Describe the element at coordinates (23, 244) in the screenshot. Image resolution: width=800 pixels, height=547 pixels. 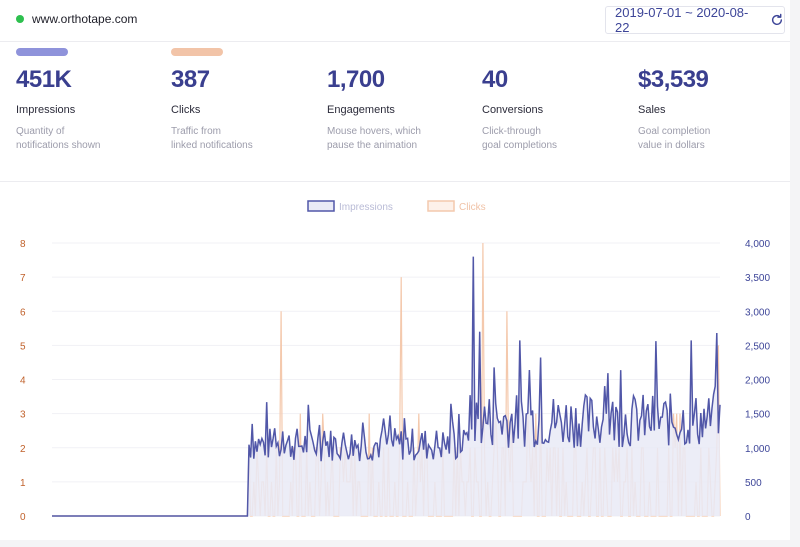
I see `left-tick-label: 8` at that location.